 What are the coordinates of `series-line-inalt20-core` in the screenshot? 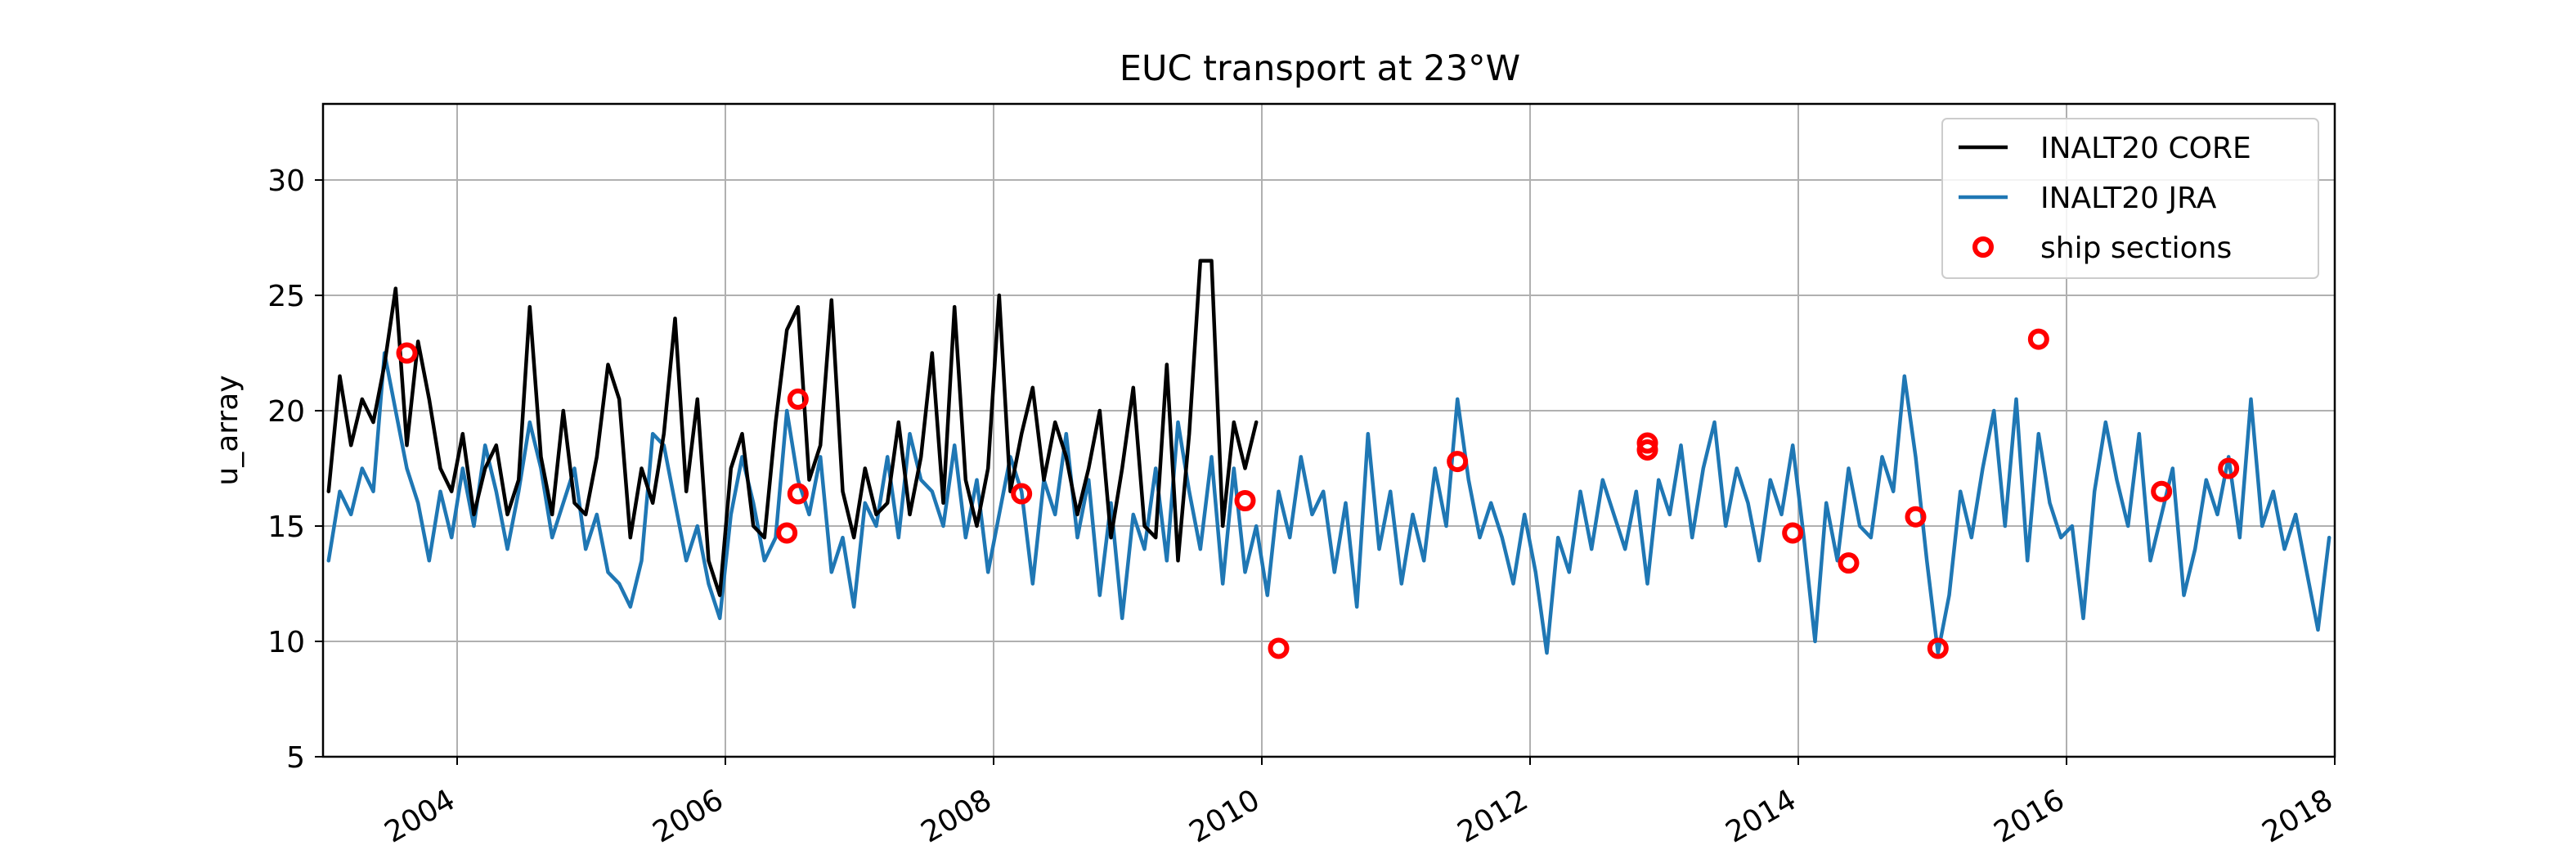 It's located at (793, 428).